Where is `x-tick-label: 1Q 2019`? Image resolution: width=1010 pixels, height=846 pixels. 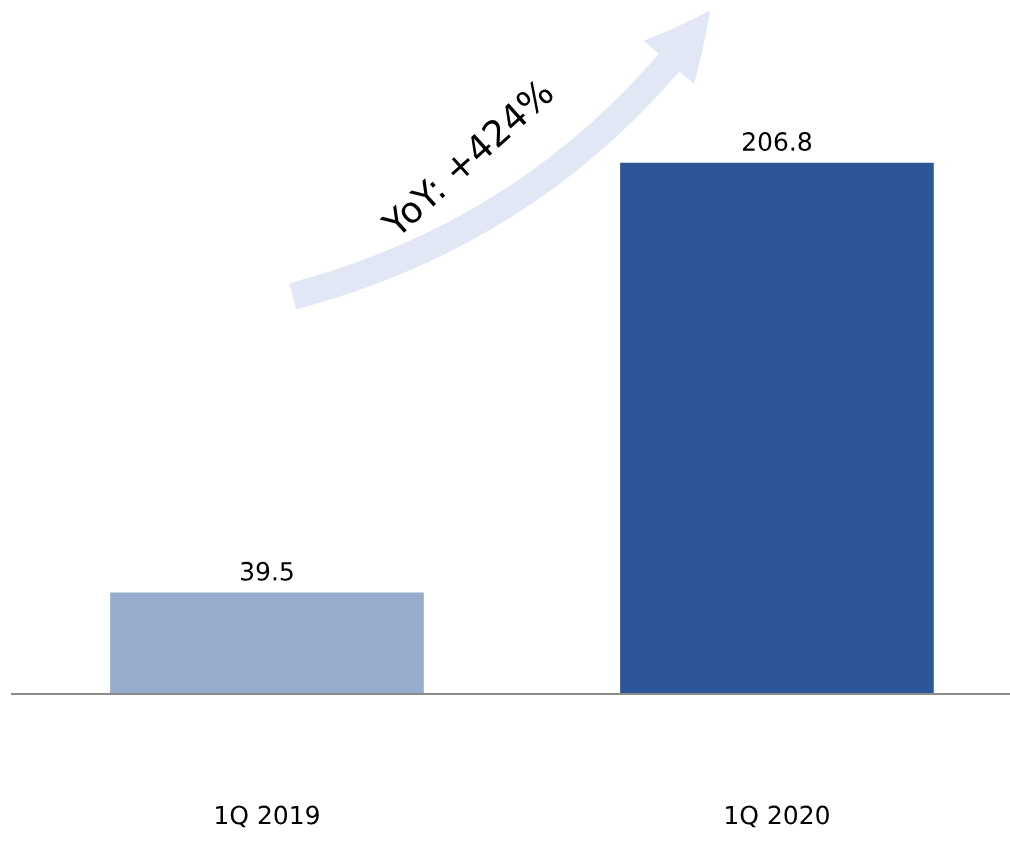 x-tick-label: 1Q 2019 is located at coordinates (267, 816).